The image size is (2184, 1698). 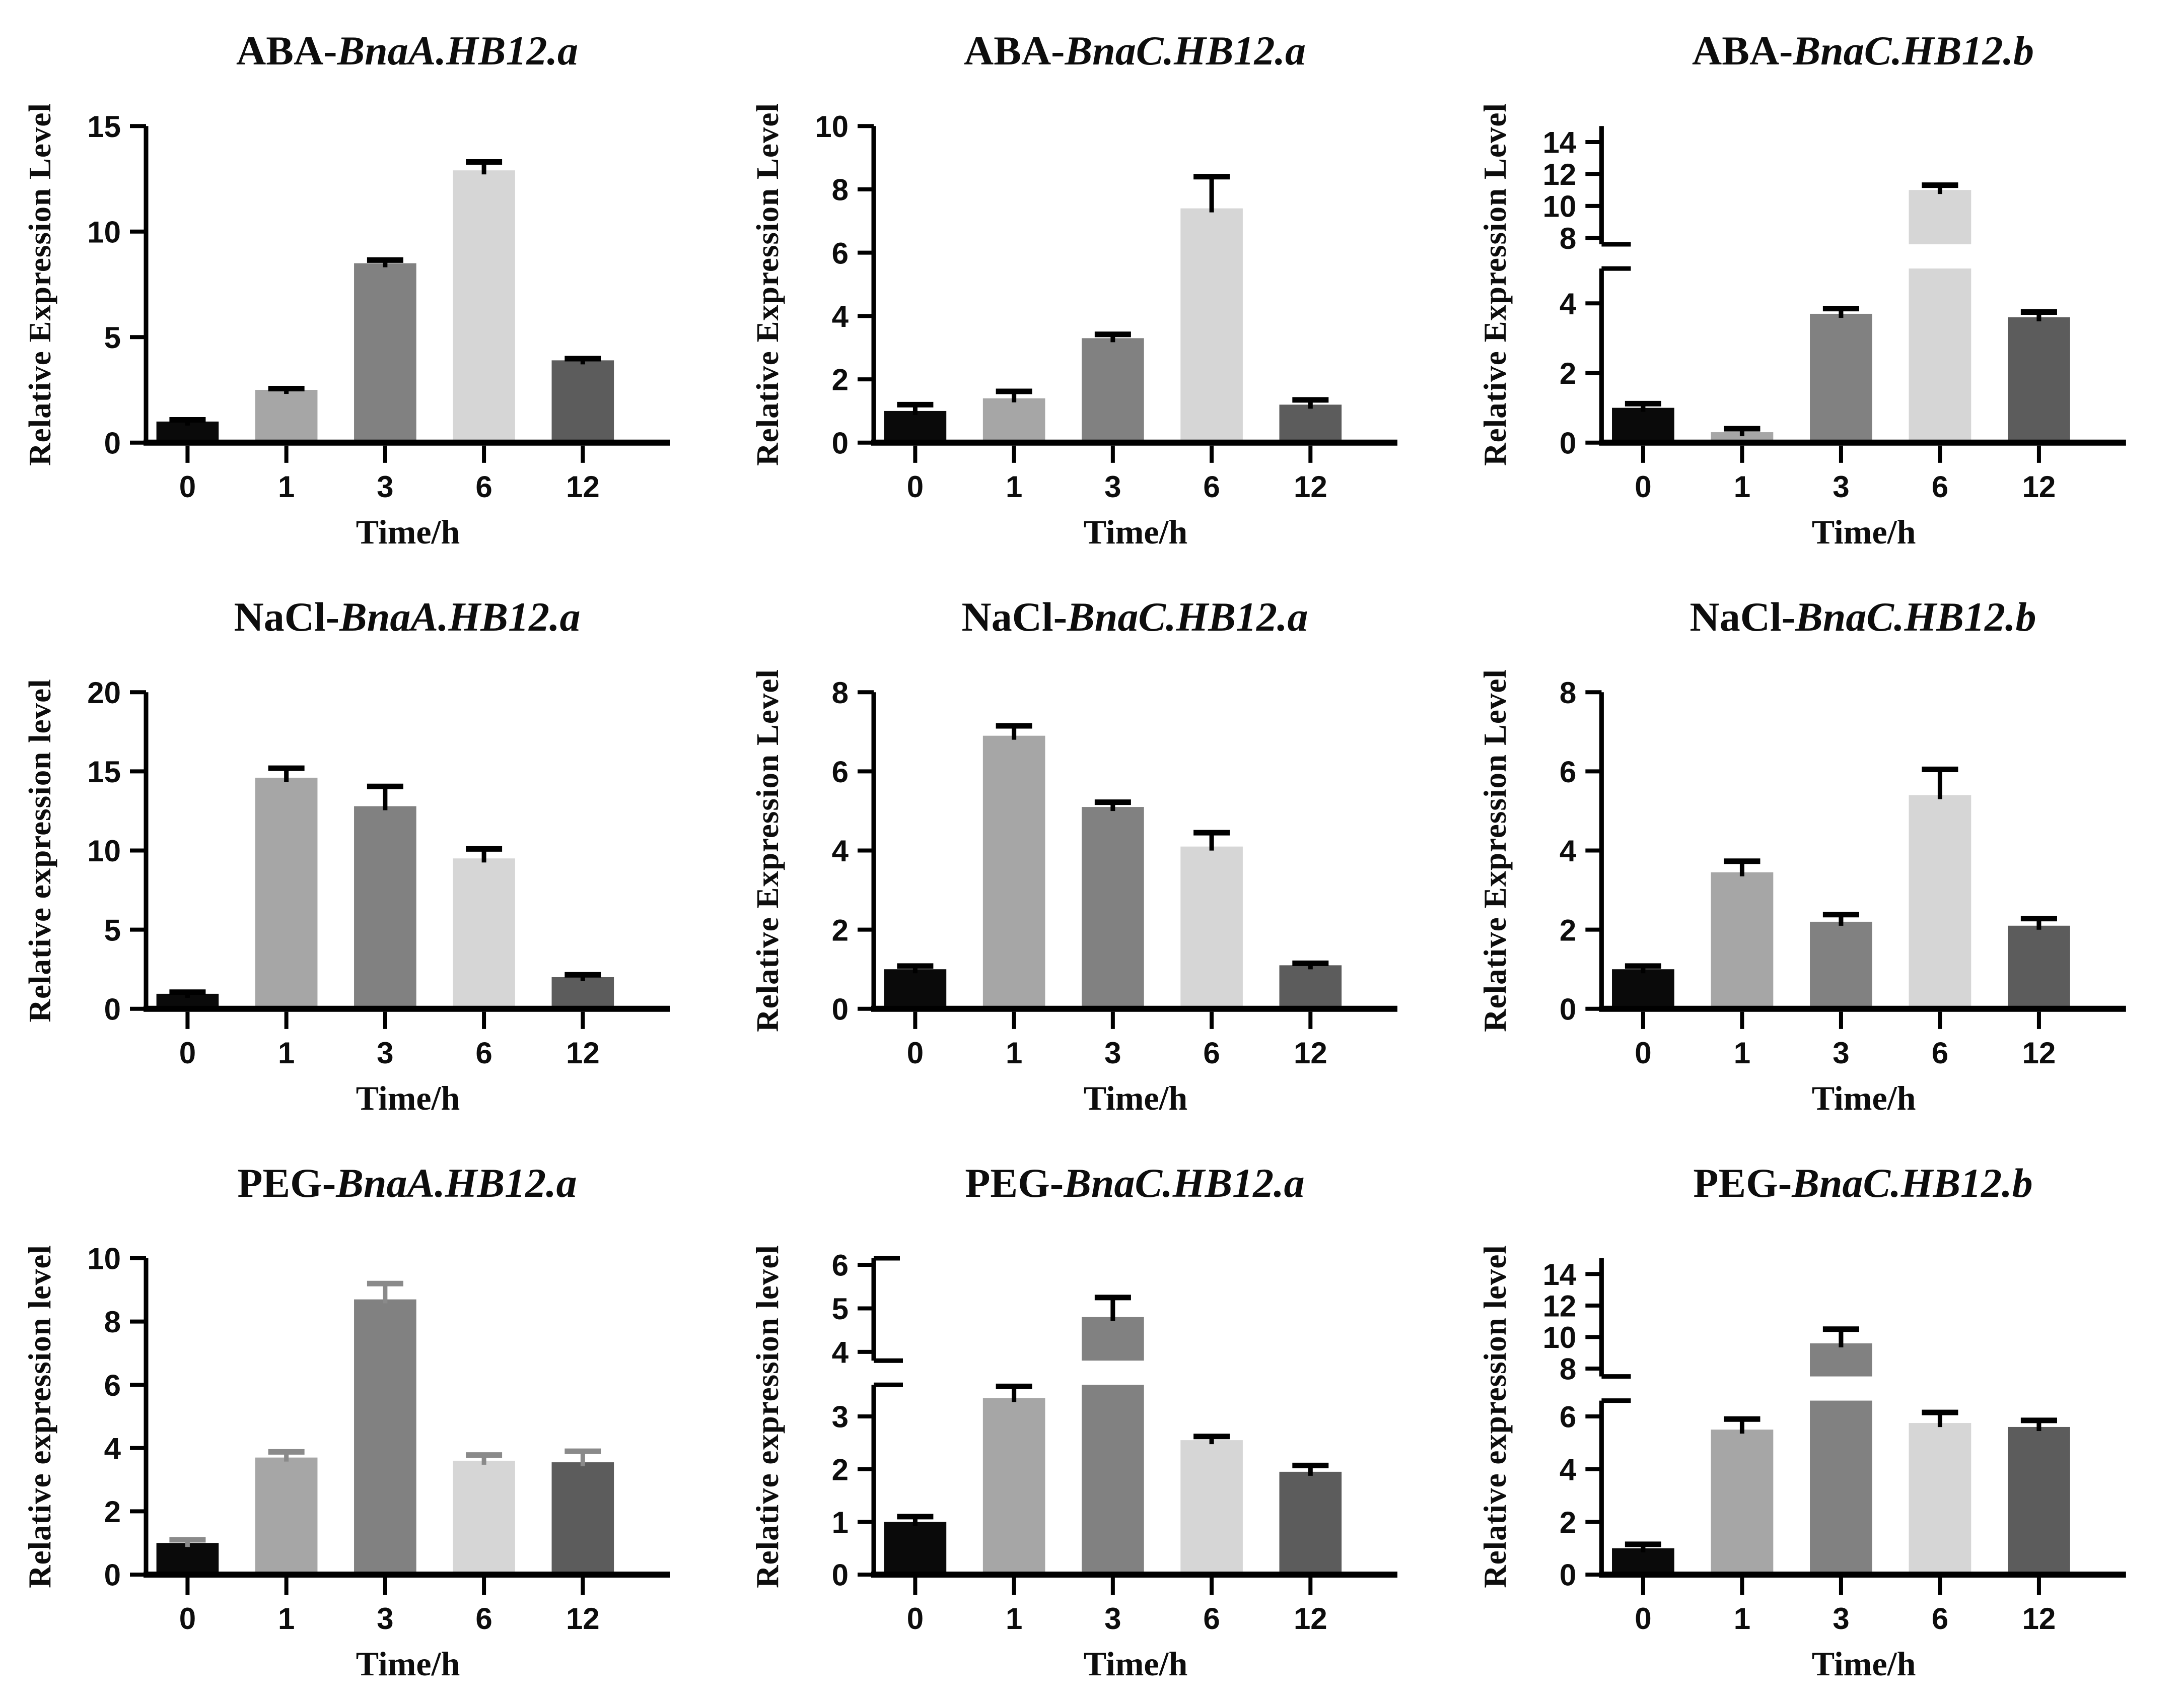 I want to click on treatment-label: NaCl-, so click(x=1742, y=617).